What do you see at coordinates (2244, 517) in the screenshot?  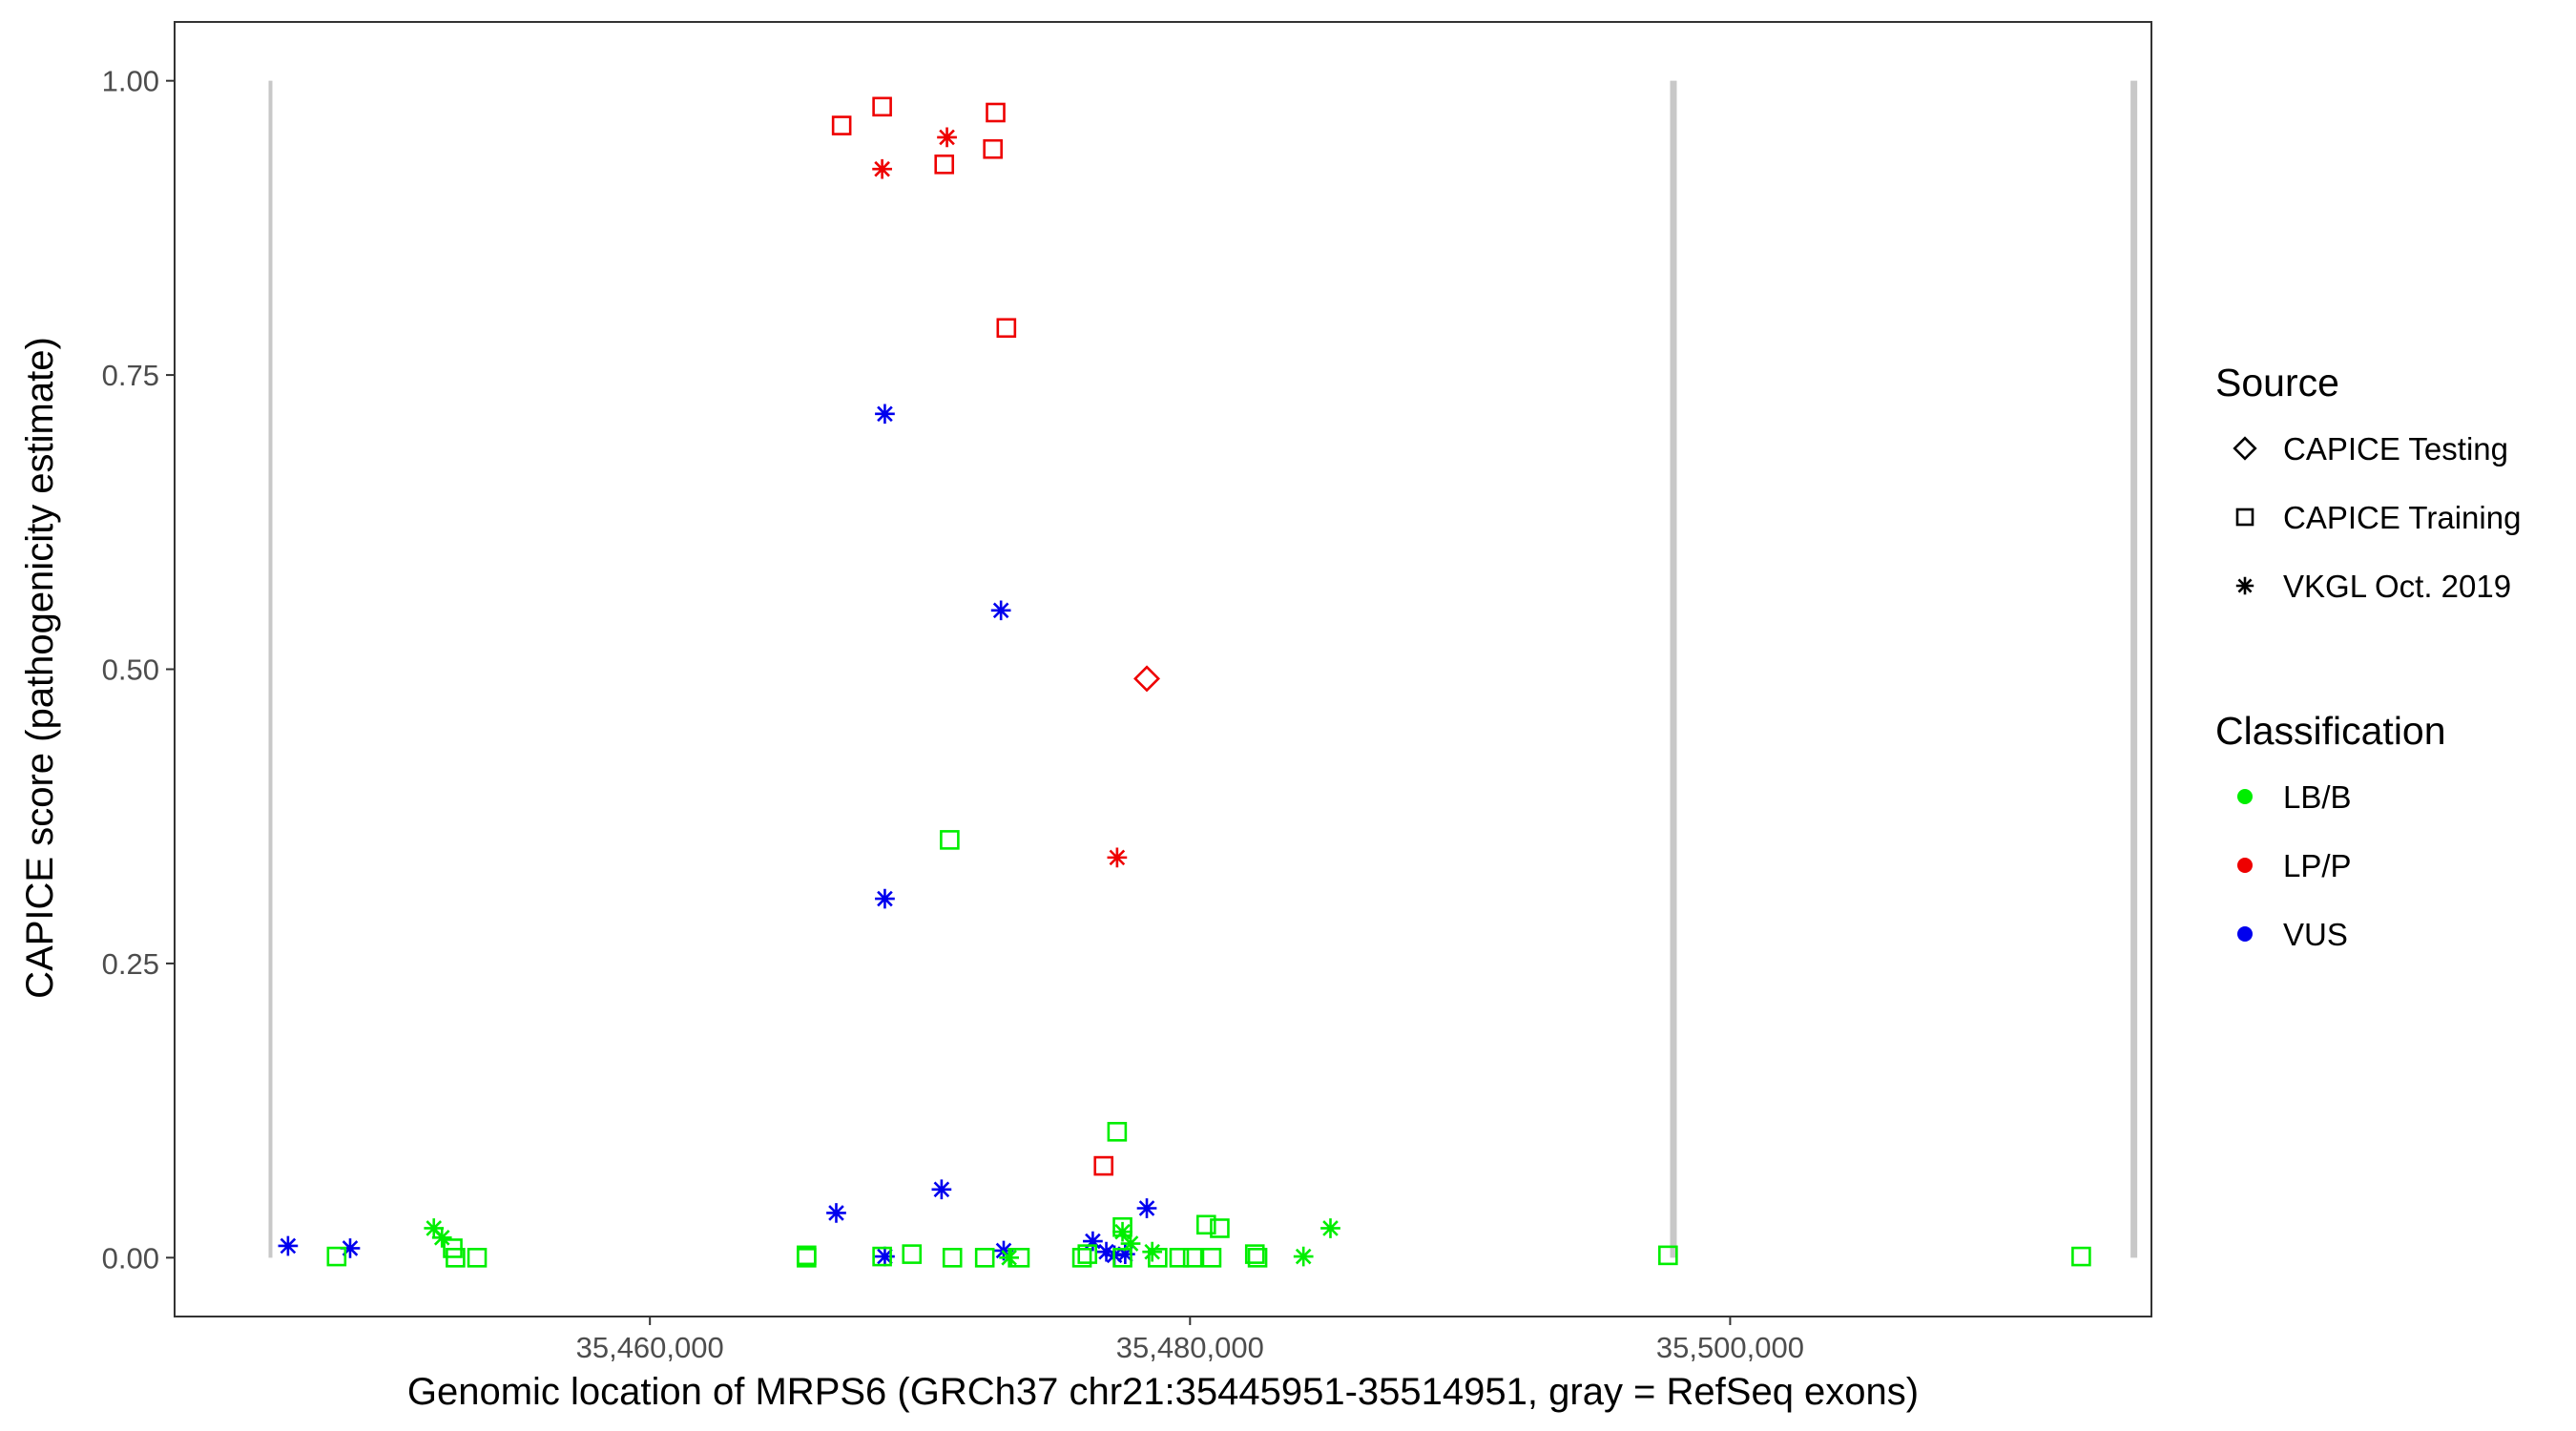 I see `legend-key-square` at bounding box center [2244, 517].